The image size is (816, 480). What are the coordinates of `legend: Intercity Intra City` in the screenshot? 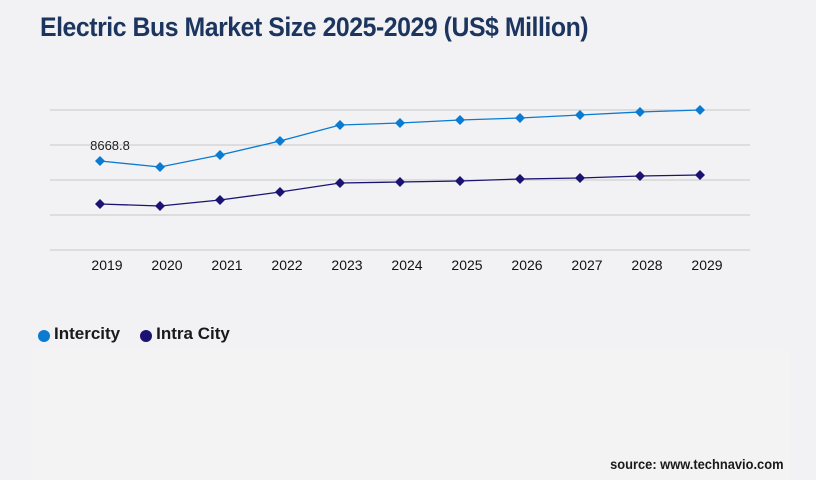 It's located at (134, 334).